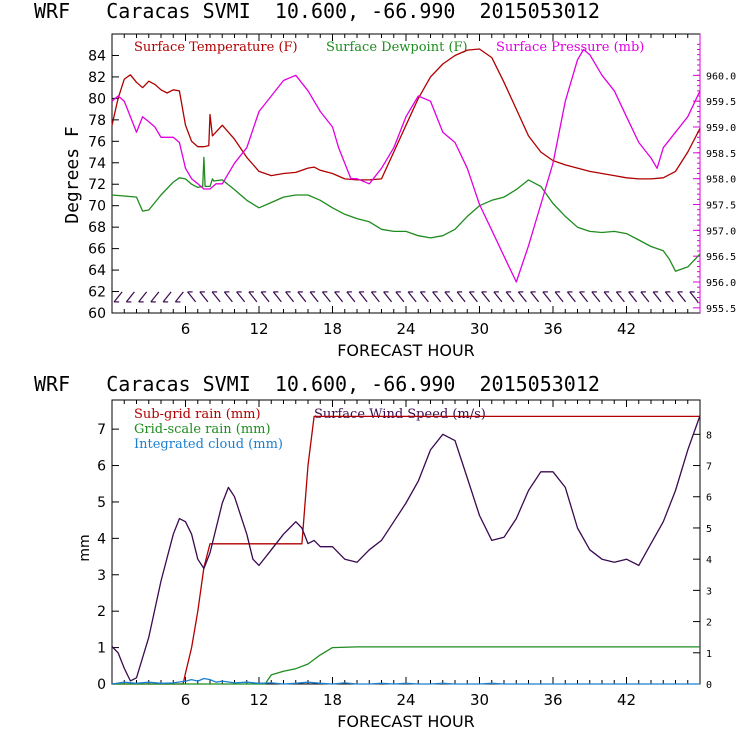 The image size is (740, 740). Describe the element at coordinates (709, 435) in the screenshot. I see `panel-1-y2-tick-label: 8` at that location.